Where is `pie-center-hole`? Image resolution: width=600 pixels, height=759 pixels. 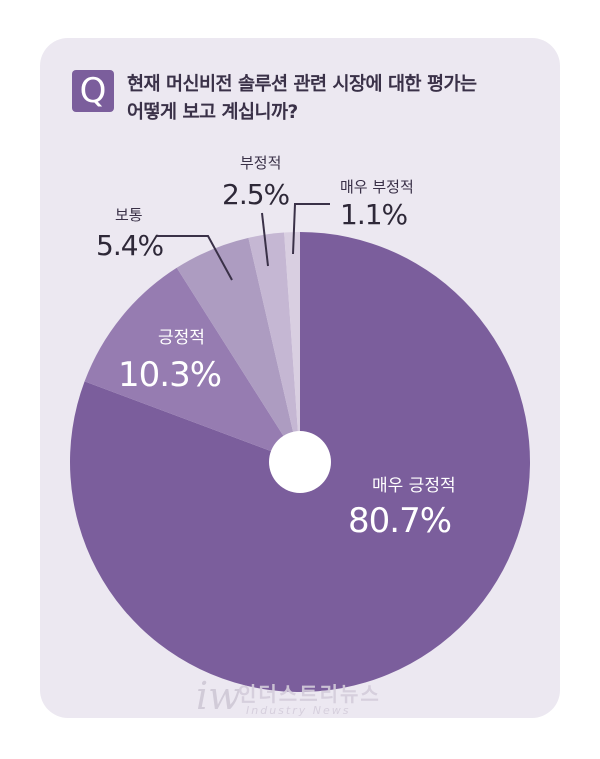 pie-center-hole is located at coordinates (300, 462).